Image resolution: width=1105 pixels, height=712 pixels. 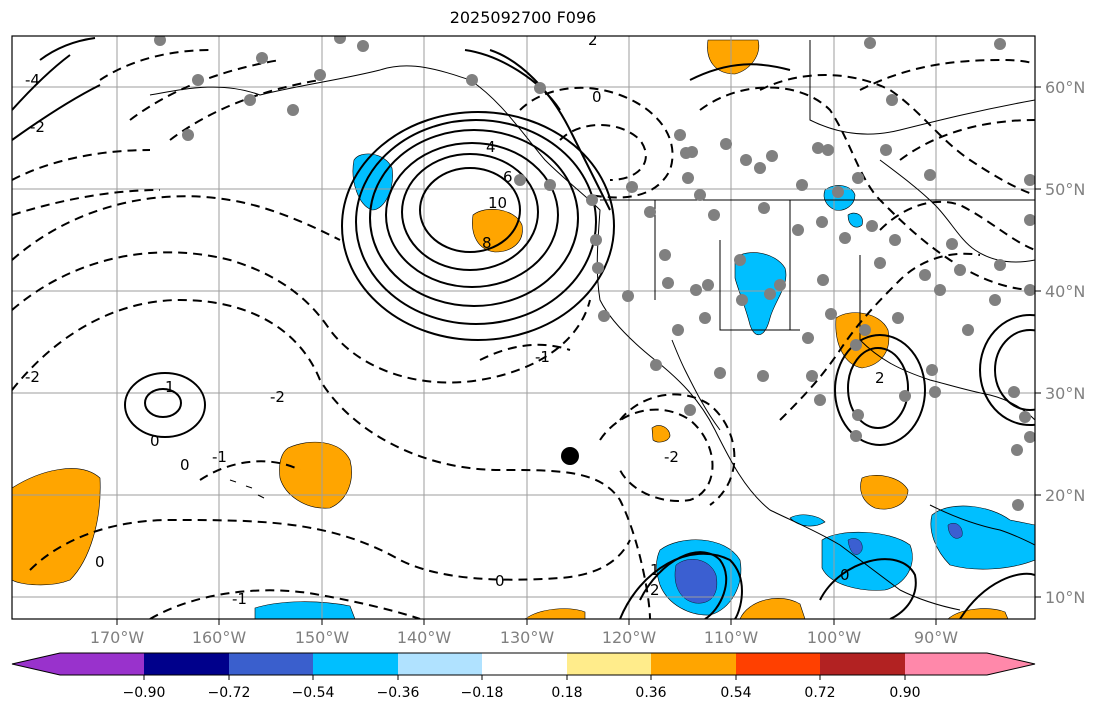 I want to click on lon-label: 110°W, so click(x=731, y=637).